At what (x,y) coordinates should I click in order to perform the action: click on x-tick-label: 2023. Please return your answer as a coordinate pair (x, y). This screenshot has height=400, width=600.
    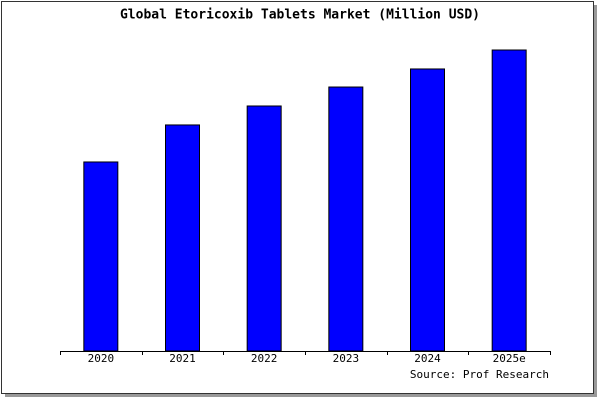
    Looking at the image, I should click on (346, 358).